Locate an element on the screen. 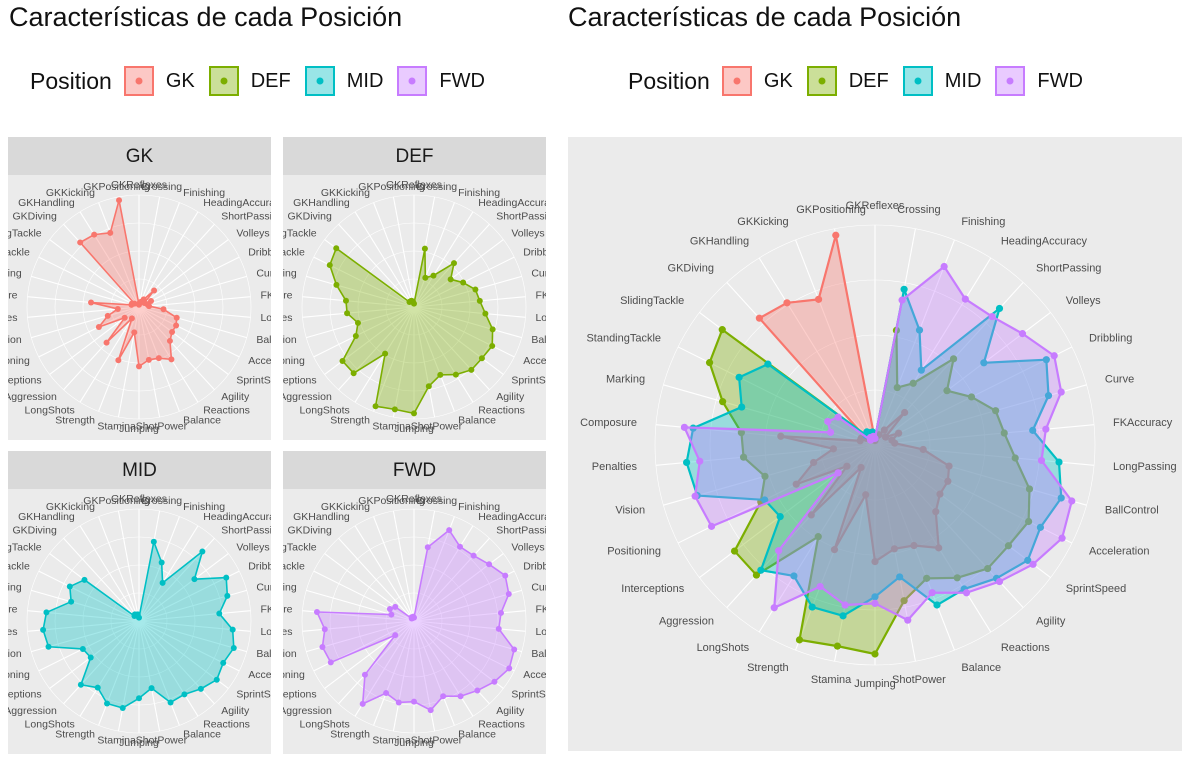  left-legend-item-def: DEF is located at coordinates (249, 81).